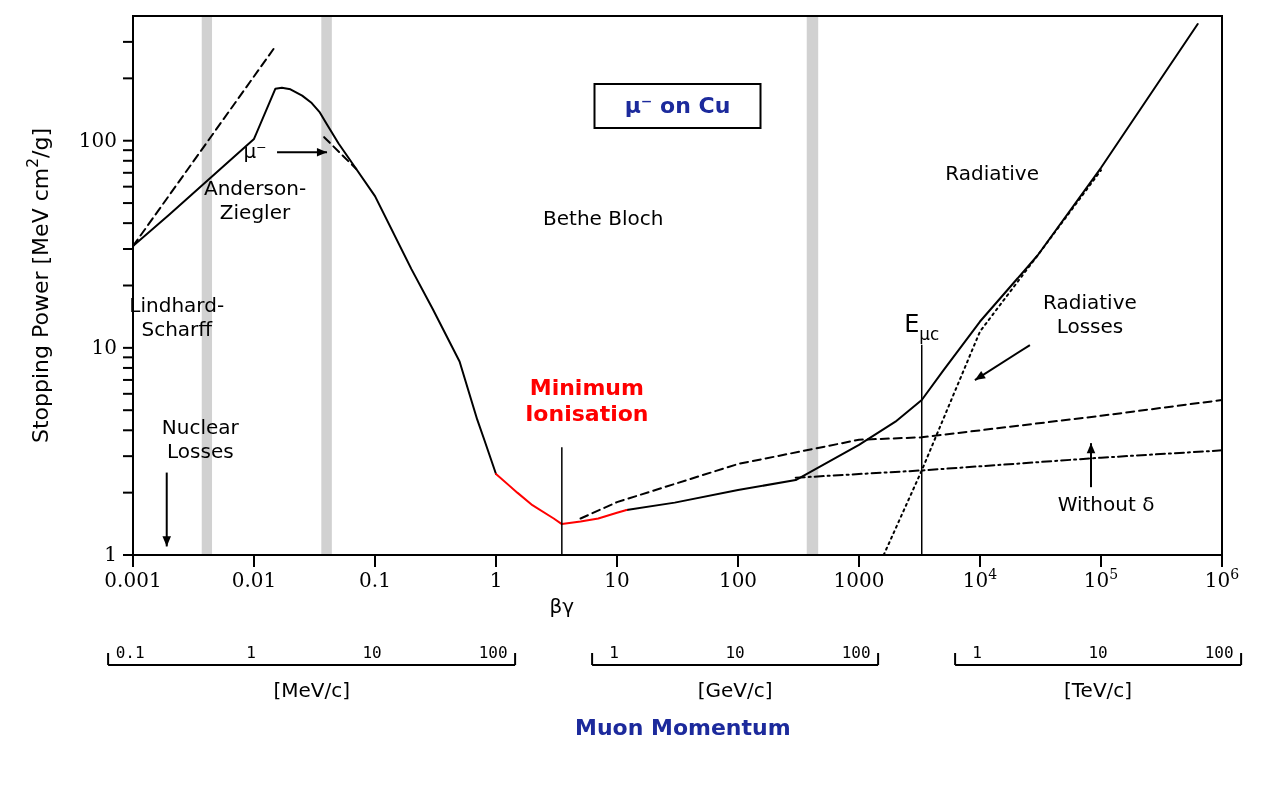 This screenshot has width=1285, height=789. What do you see at coordinates (735, 690) in the screenshot?
I see `text: [GeV/c]` at bounding box center [735, 690].